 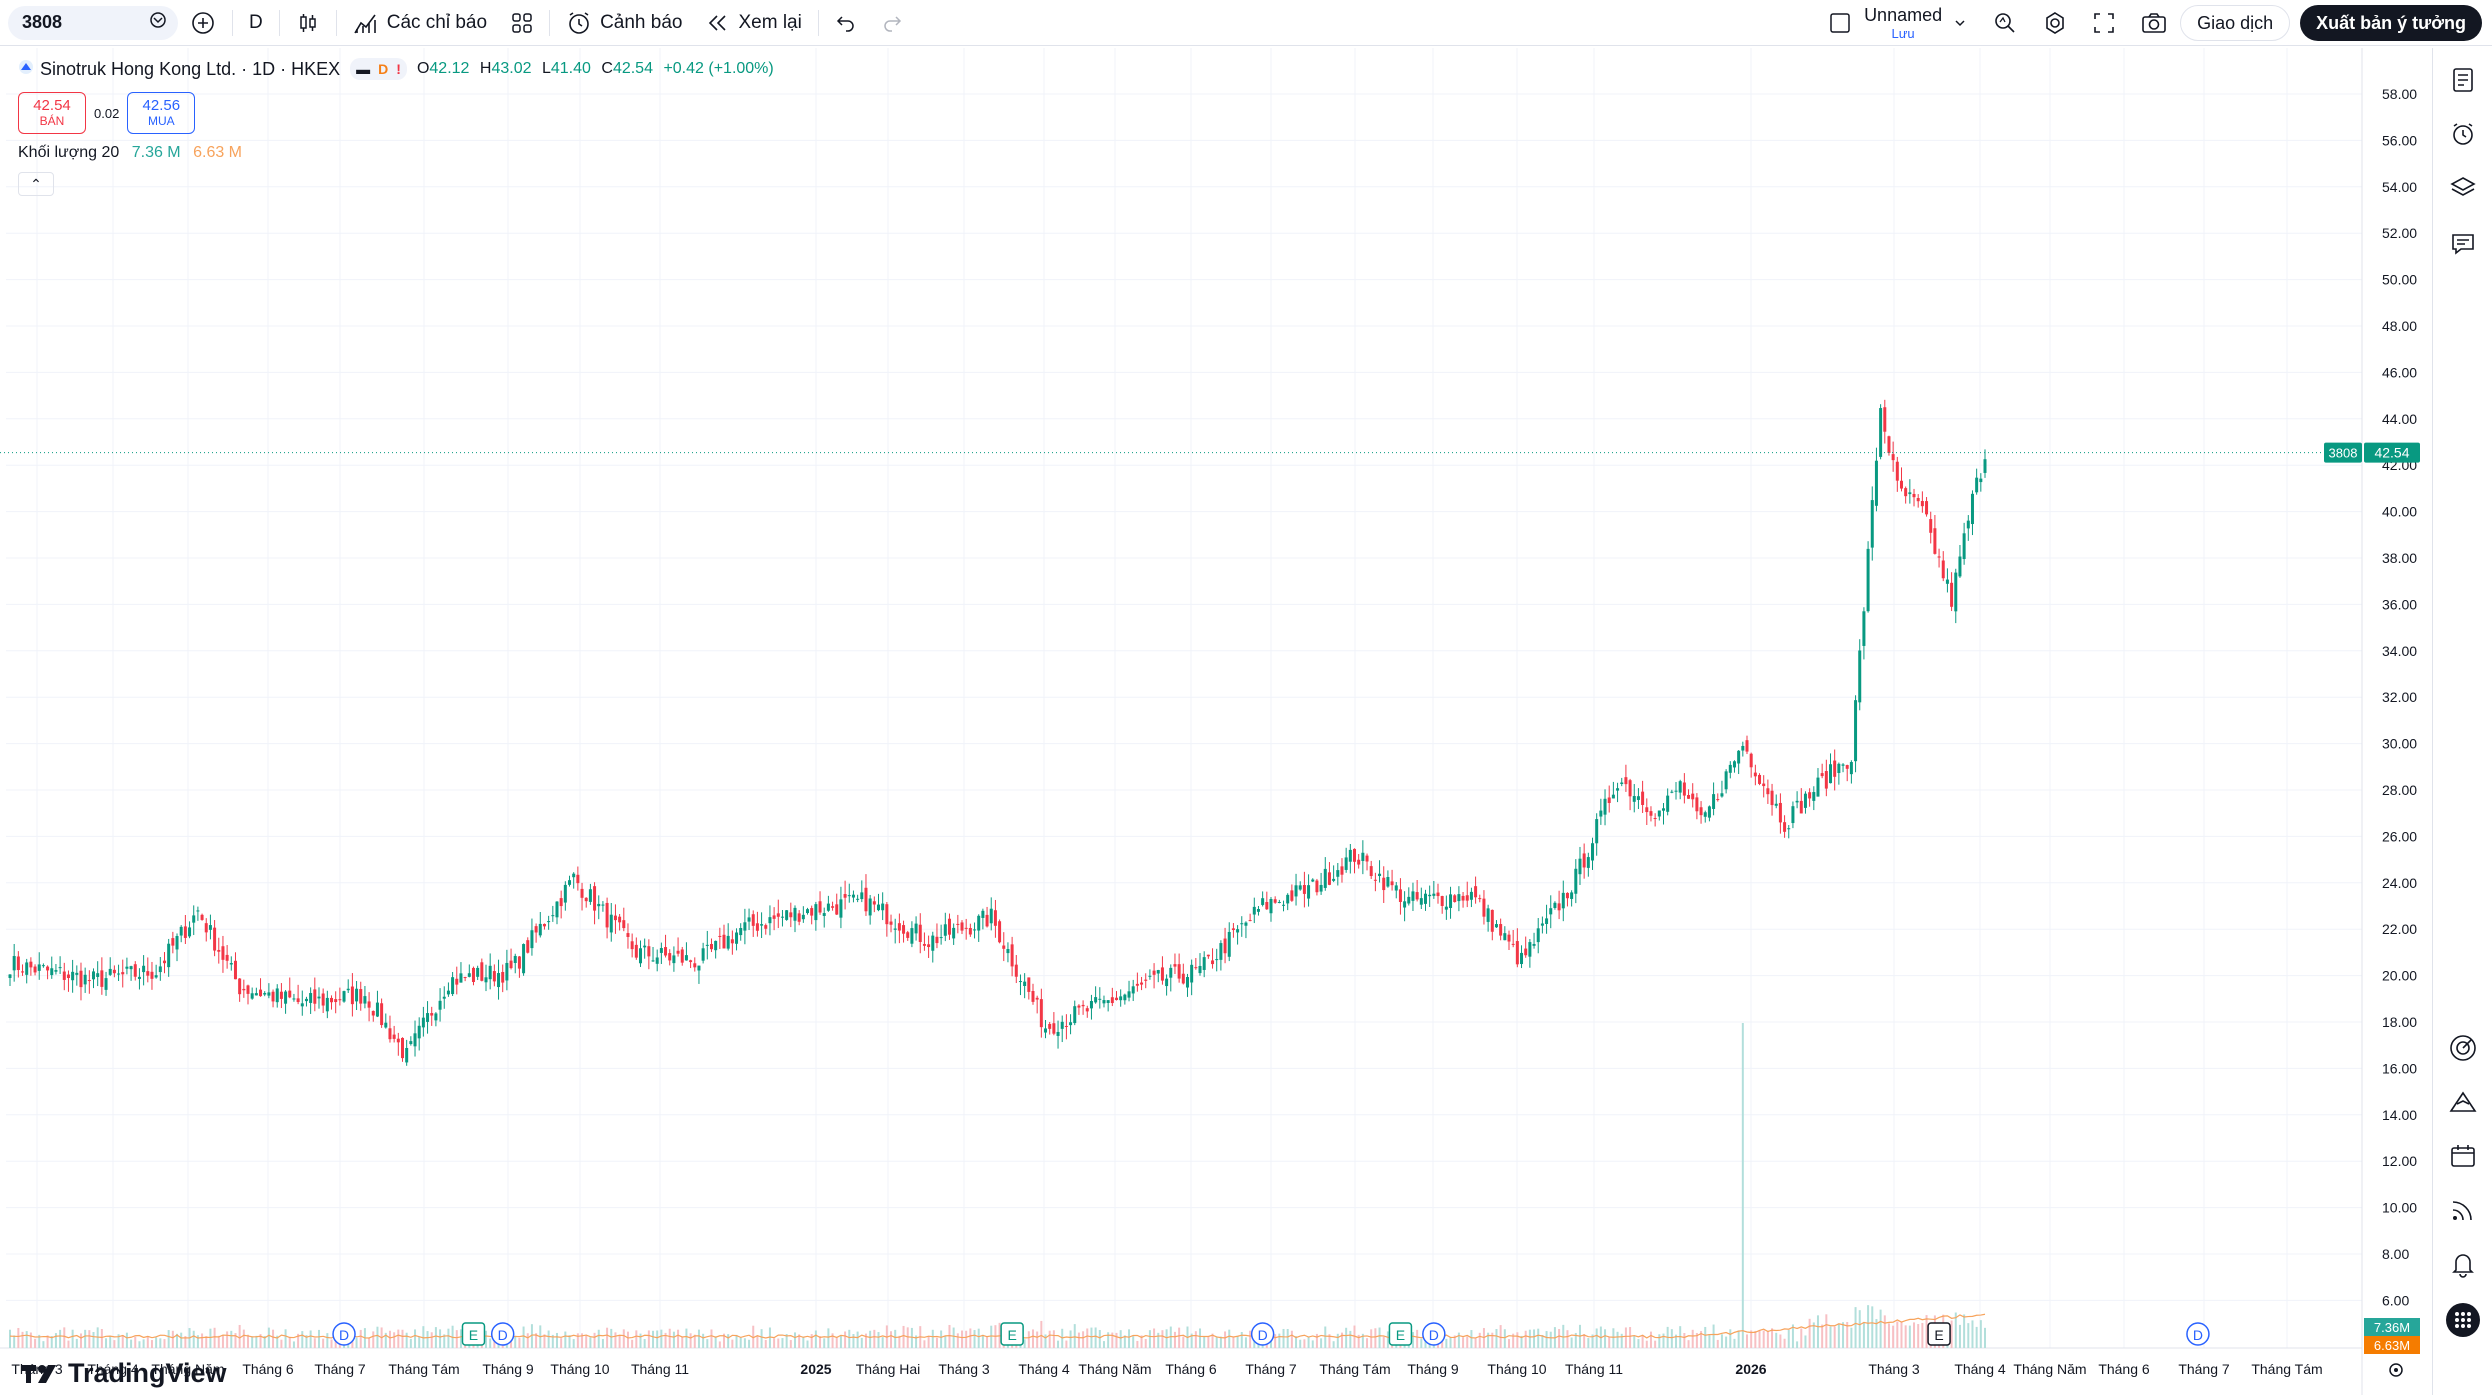 I want to click on notifications-button, so click(x=2463, y=1266).